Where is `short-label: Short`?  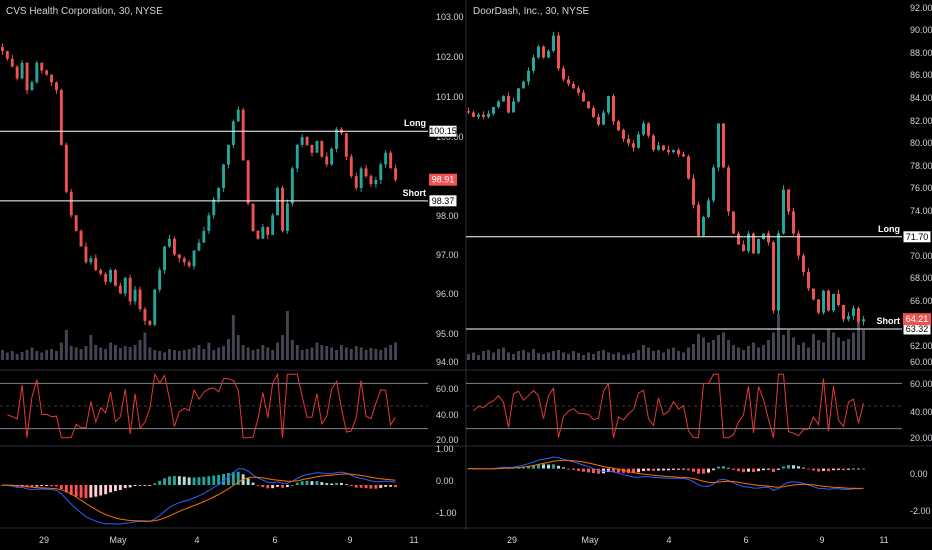 short-label: Short is located at coordinates (415, 193).